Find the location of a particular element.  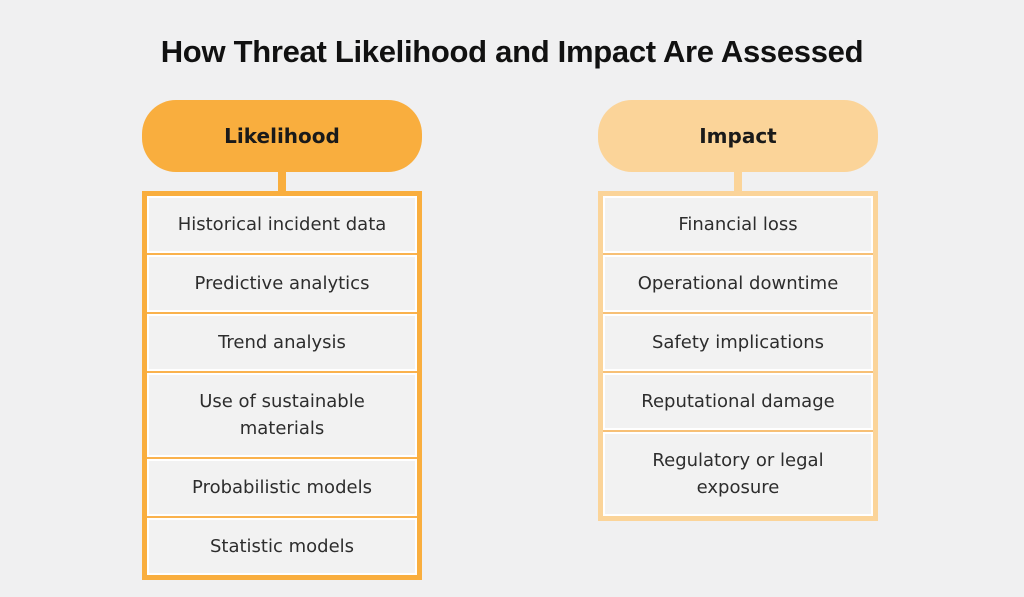

impact-header-label: Impact is located at coordinates (738, 136).